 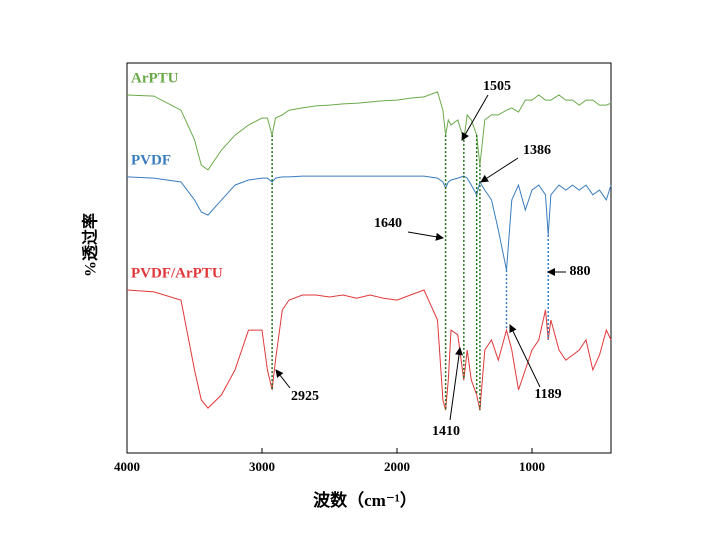 I want to click on x-tick-label: 1000, so click(x=532, y=466).